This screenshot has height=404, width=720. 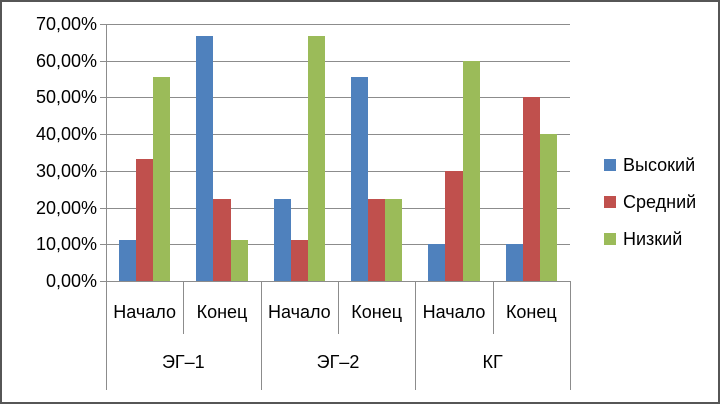 What do you see at coordinates (145, 312) in the screenshot?
I see `category-label-начало-1: Начало` at bounding box center [145, 312].